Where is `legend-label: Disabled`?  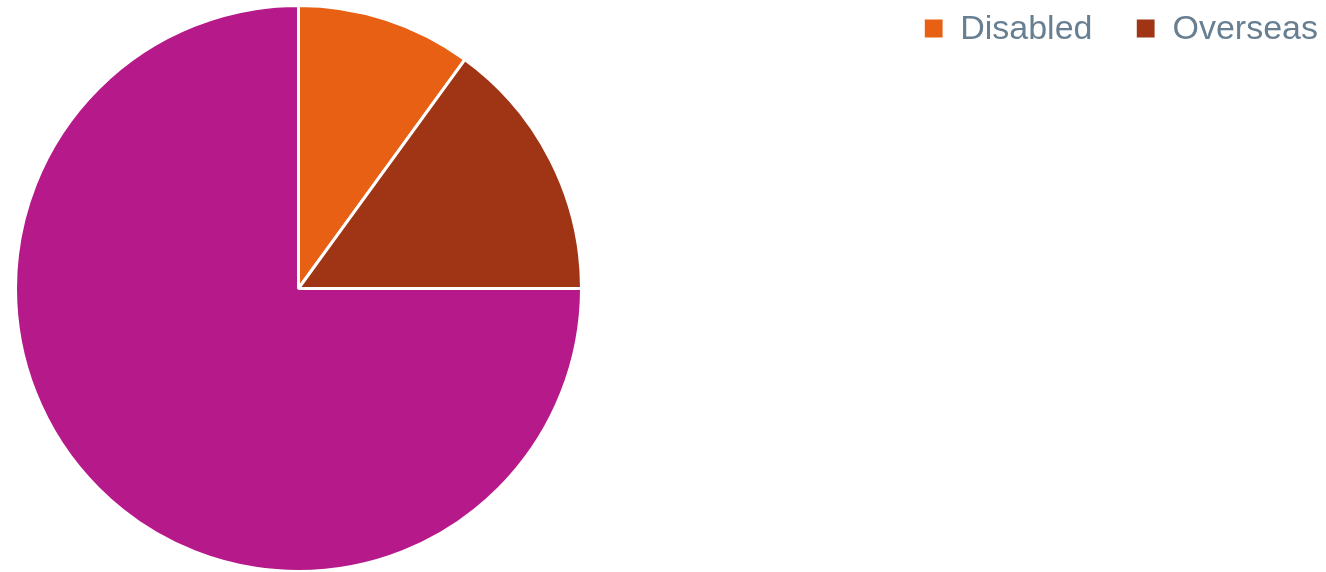
legend-label: Disabled is located at coordinates (1026, 27).